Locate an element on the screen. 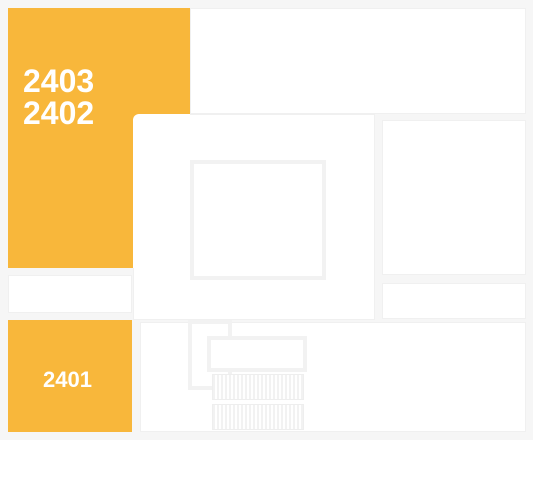 The height and width of the screenshot is (504, 533). unit-label-2403: 2403 is located at coordinates (59, 81).